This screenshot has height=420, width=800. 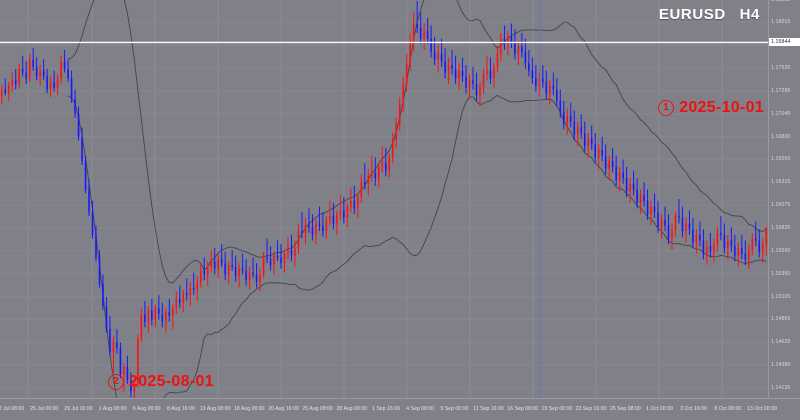 I want to click on annotation-1-marker: 1, so click(x=666, y=108).